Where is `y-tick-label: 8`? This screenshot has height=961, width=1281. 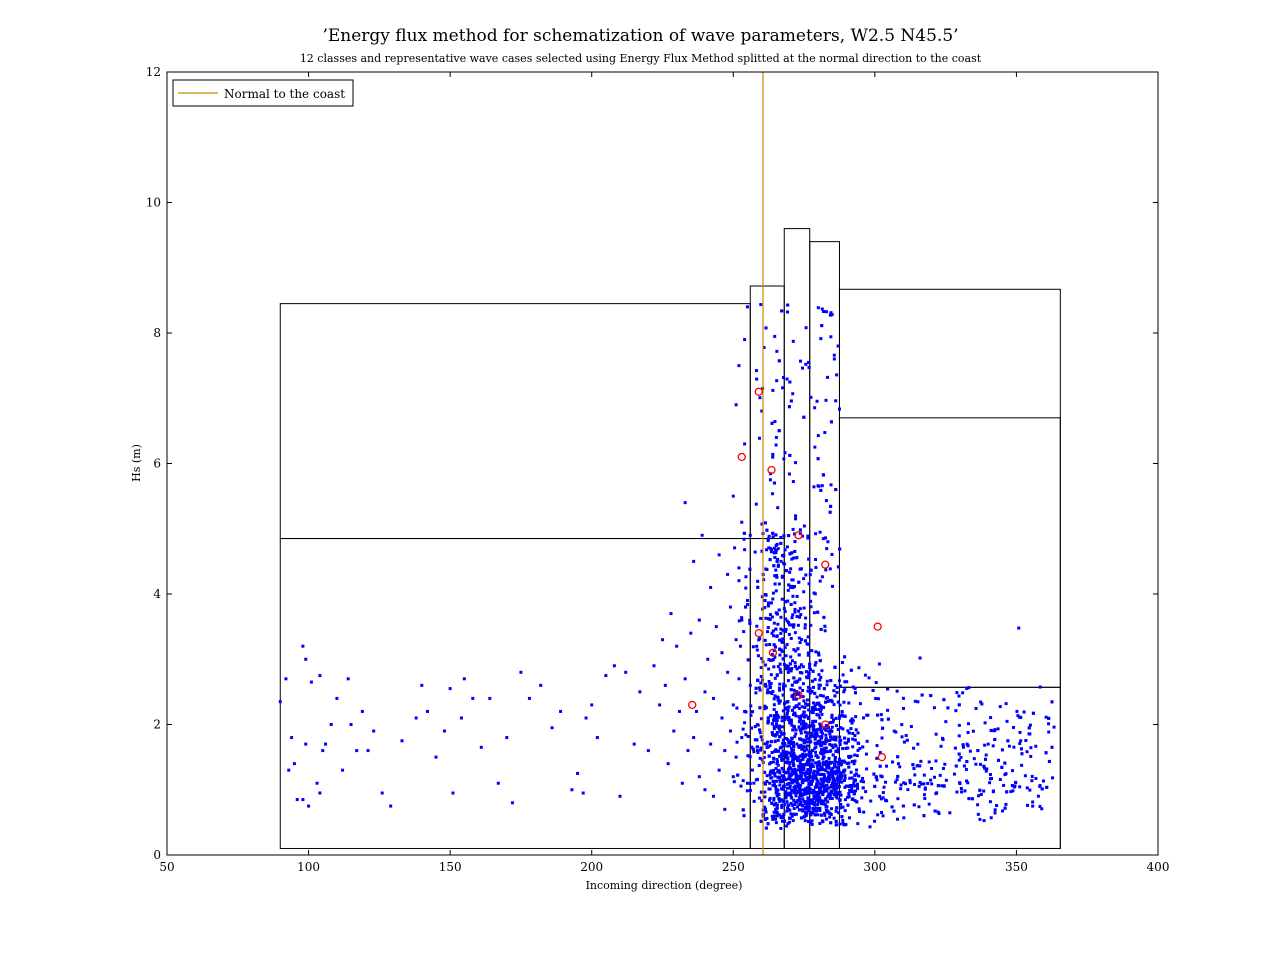
y-tick-label: 8 is located at coordinates (157, 333).